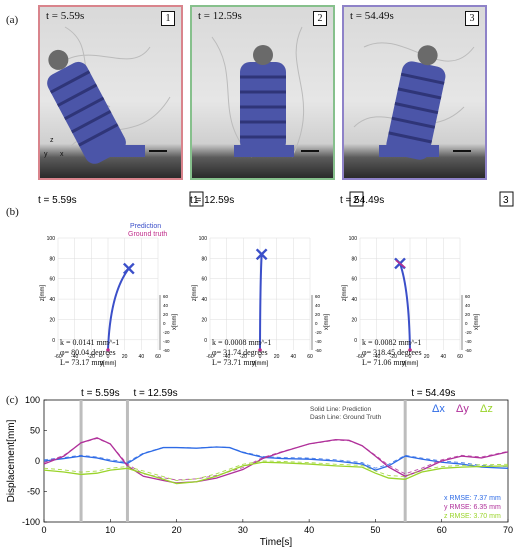  Describe the element at coordinates (276, 542) in the screenshot. I see `x-axis-label: Time[s]` at that location.